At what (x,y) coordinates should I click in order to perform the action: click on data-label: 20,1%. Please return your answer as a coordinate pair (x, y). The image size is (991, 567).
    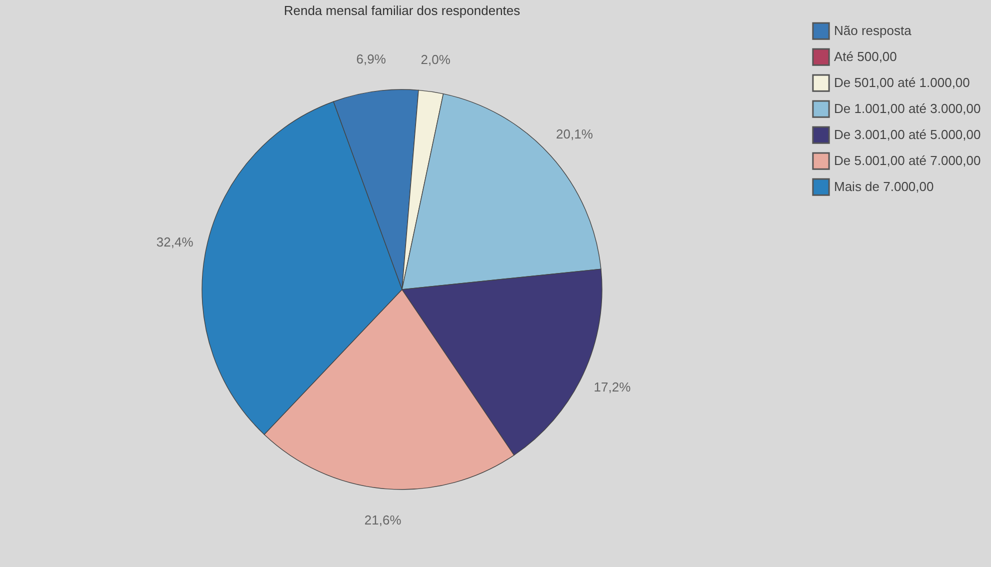
    Looking at the image, I should click on (575, 134).